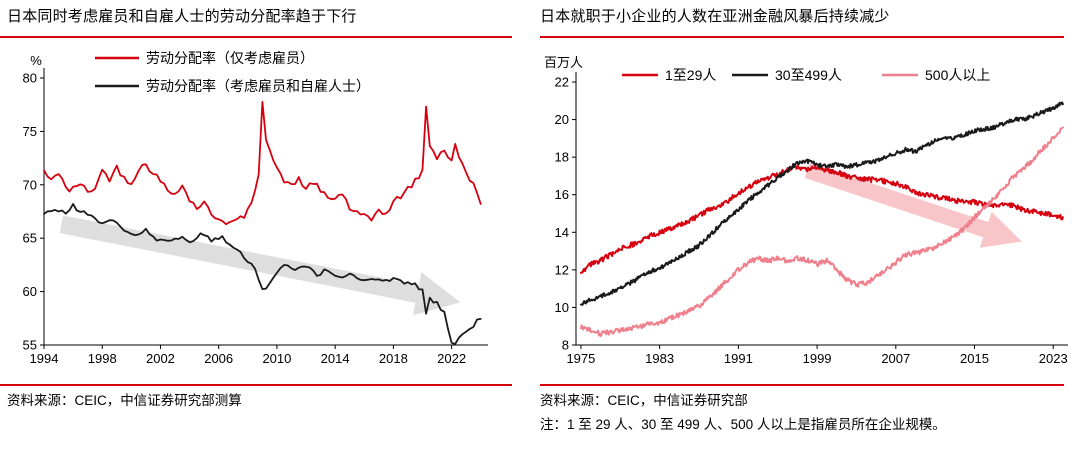 The image size is (1080, 449). What do you see at coordinates (335, 358) in the screenshot?
I see `x-tick-label: 2014` at bounding box center [335, 358].